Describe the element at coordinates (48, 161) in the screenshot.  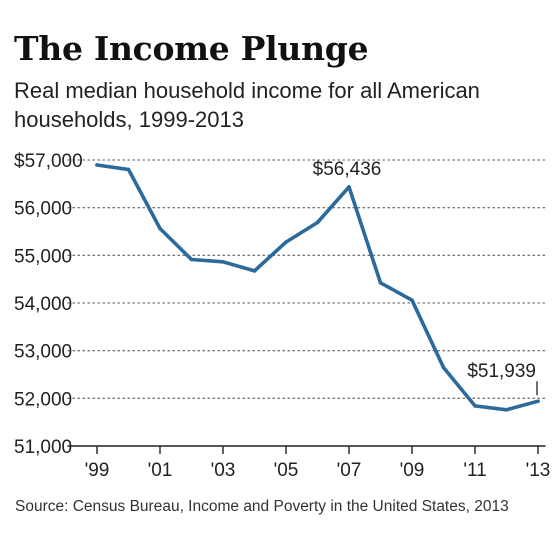
I see `y-tick-label: $57,000` at that location.